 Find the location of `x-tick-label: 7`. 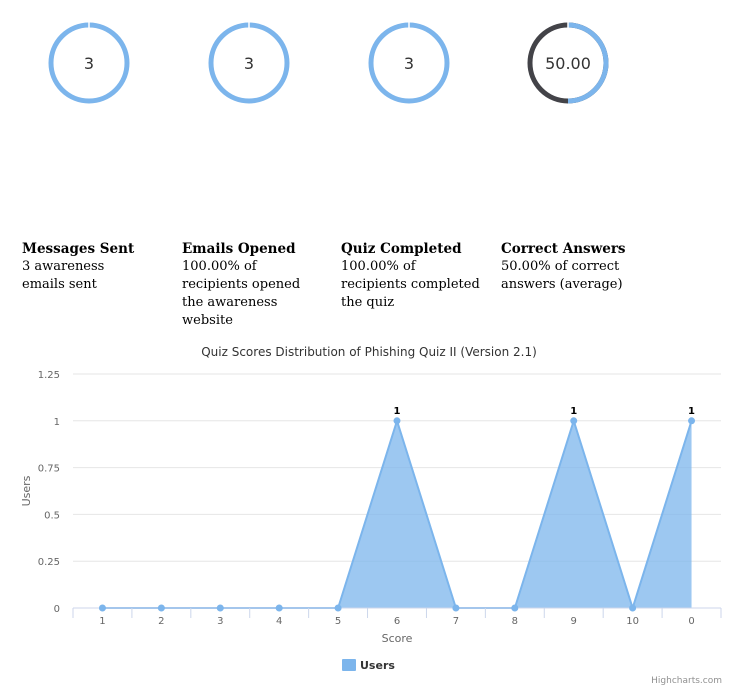

x-tick-label: 7 is located at coordinates (456, 621).